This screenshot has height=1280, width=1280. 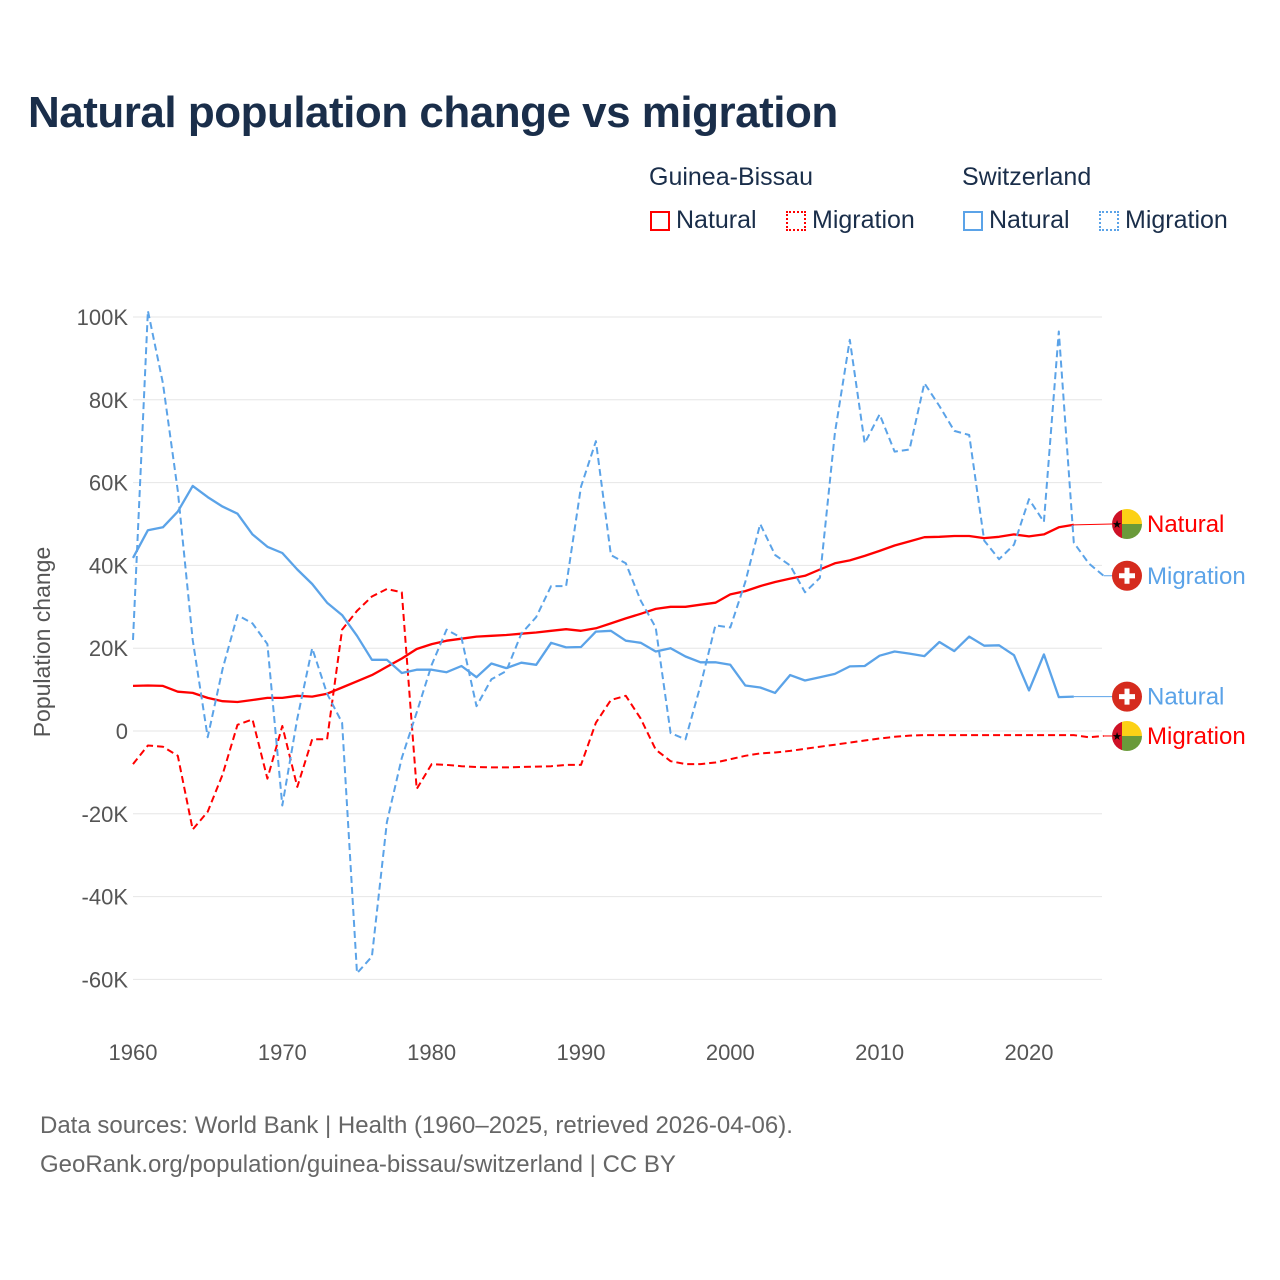 What do you see at coordinates (730, 1052) in the screenshot?
I see `x-tick-label: 2000` at bounding box center [730, 1052].